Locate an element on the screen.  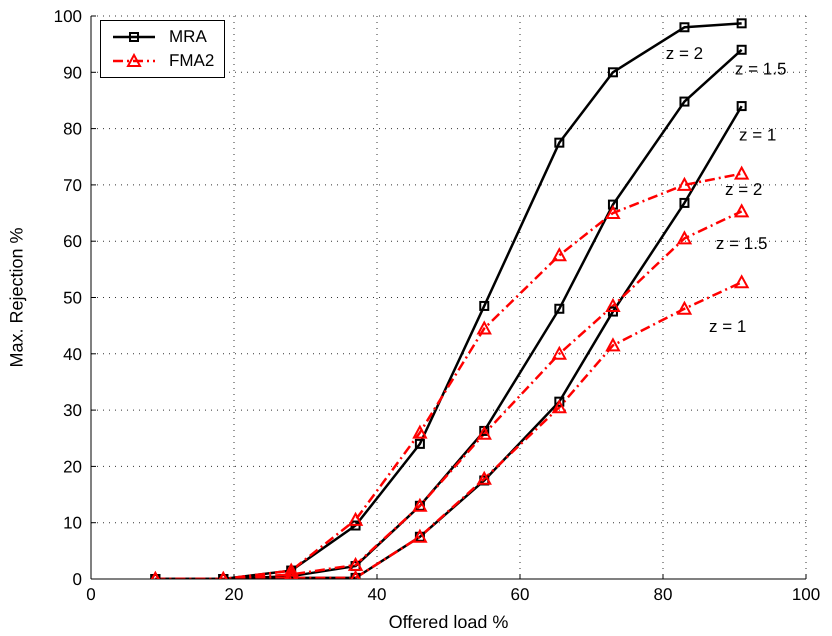
y-tick-label: 90 is located at coordinates (72, 72).